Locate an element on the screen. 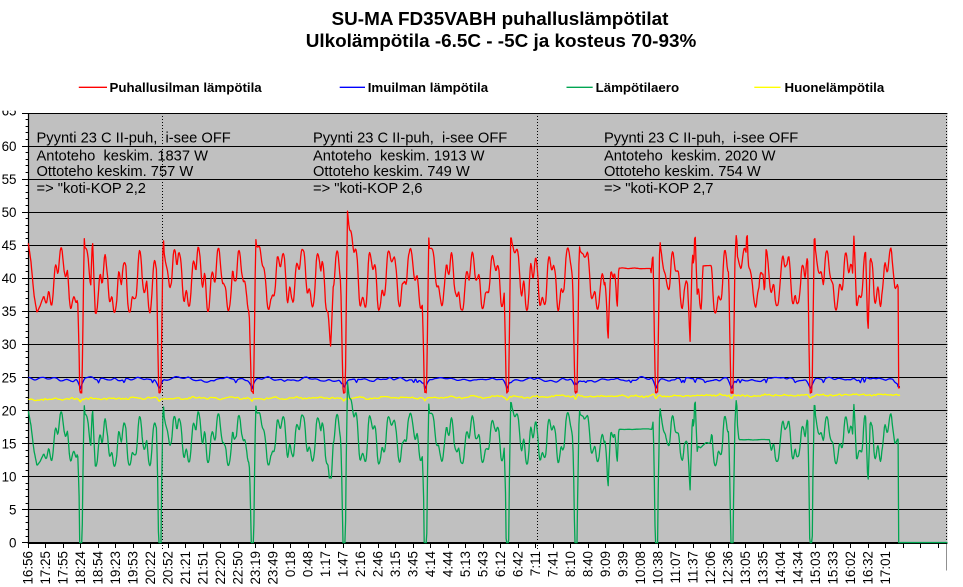 Image resolution: width=963 pixels, height=587 pixels. svg-text: Ottoteho keskim. 757 W is located at coordinates (115, 172).